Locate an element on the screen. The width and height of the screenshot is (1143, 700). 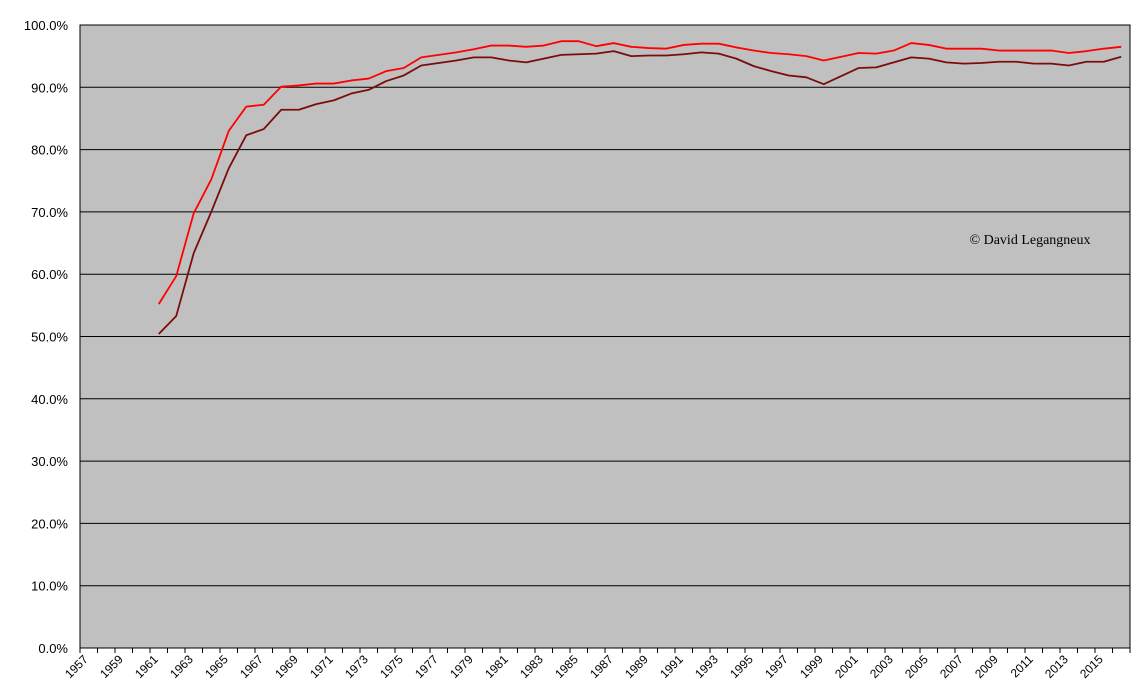
y-tick-label: 90.0% is located at coordinates (49, 87).